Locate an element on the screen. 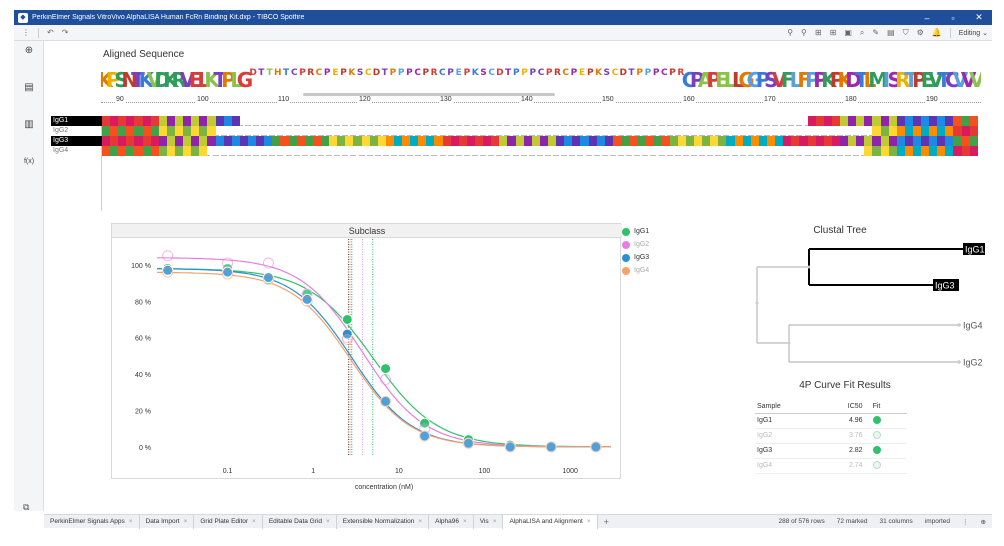 The image size is (1004, 546). table-row: IgG1 4.96 is located at coordinates (831, 421).